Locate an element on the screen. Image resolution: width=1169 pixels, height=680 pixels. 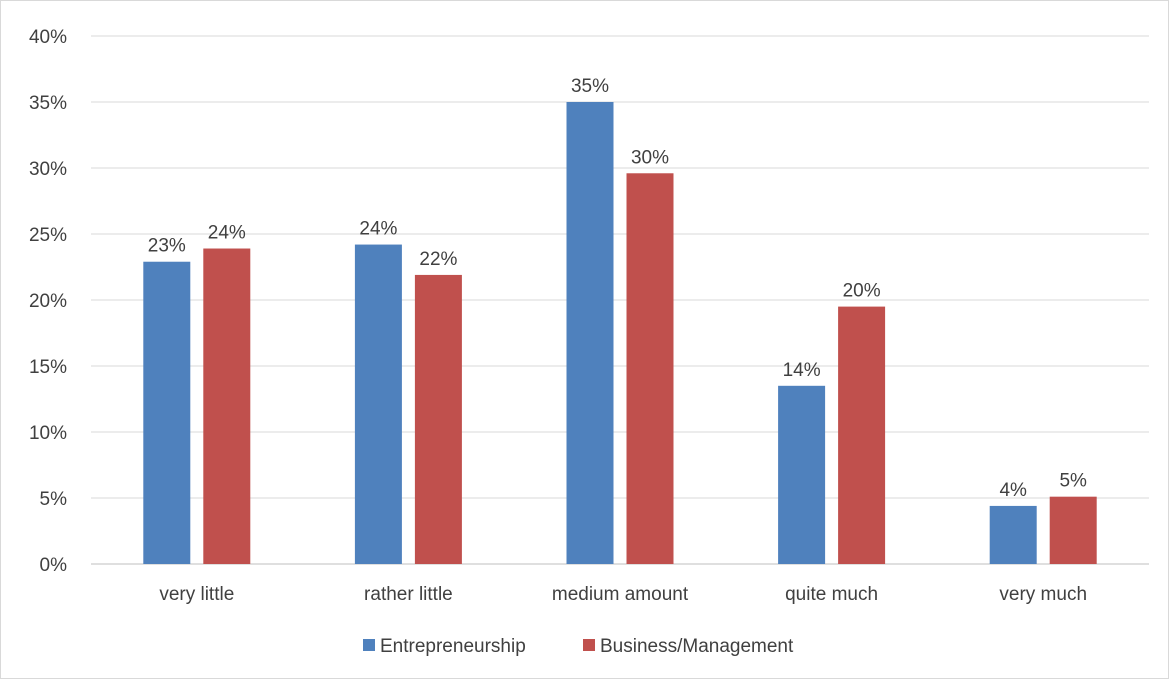
data-label: 20% is located at coordinates (862, 291).